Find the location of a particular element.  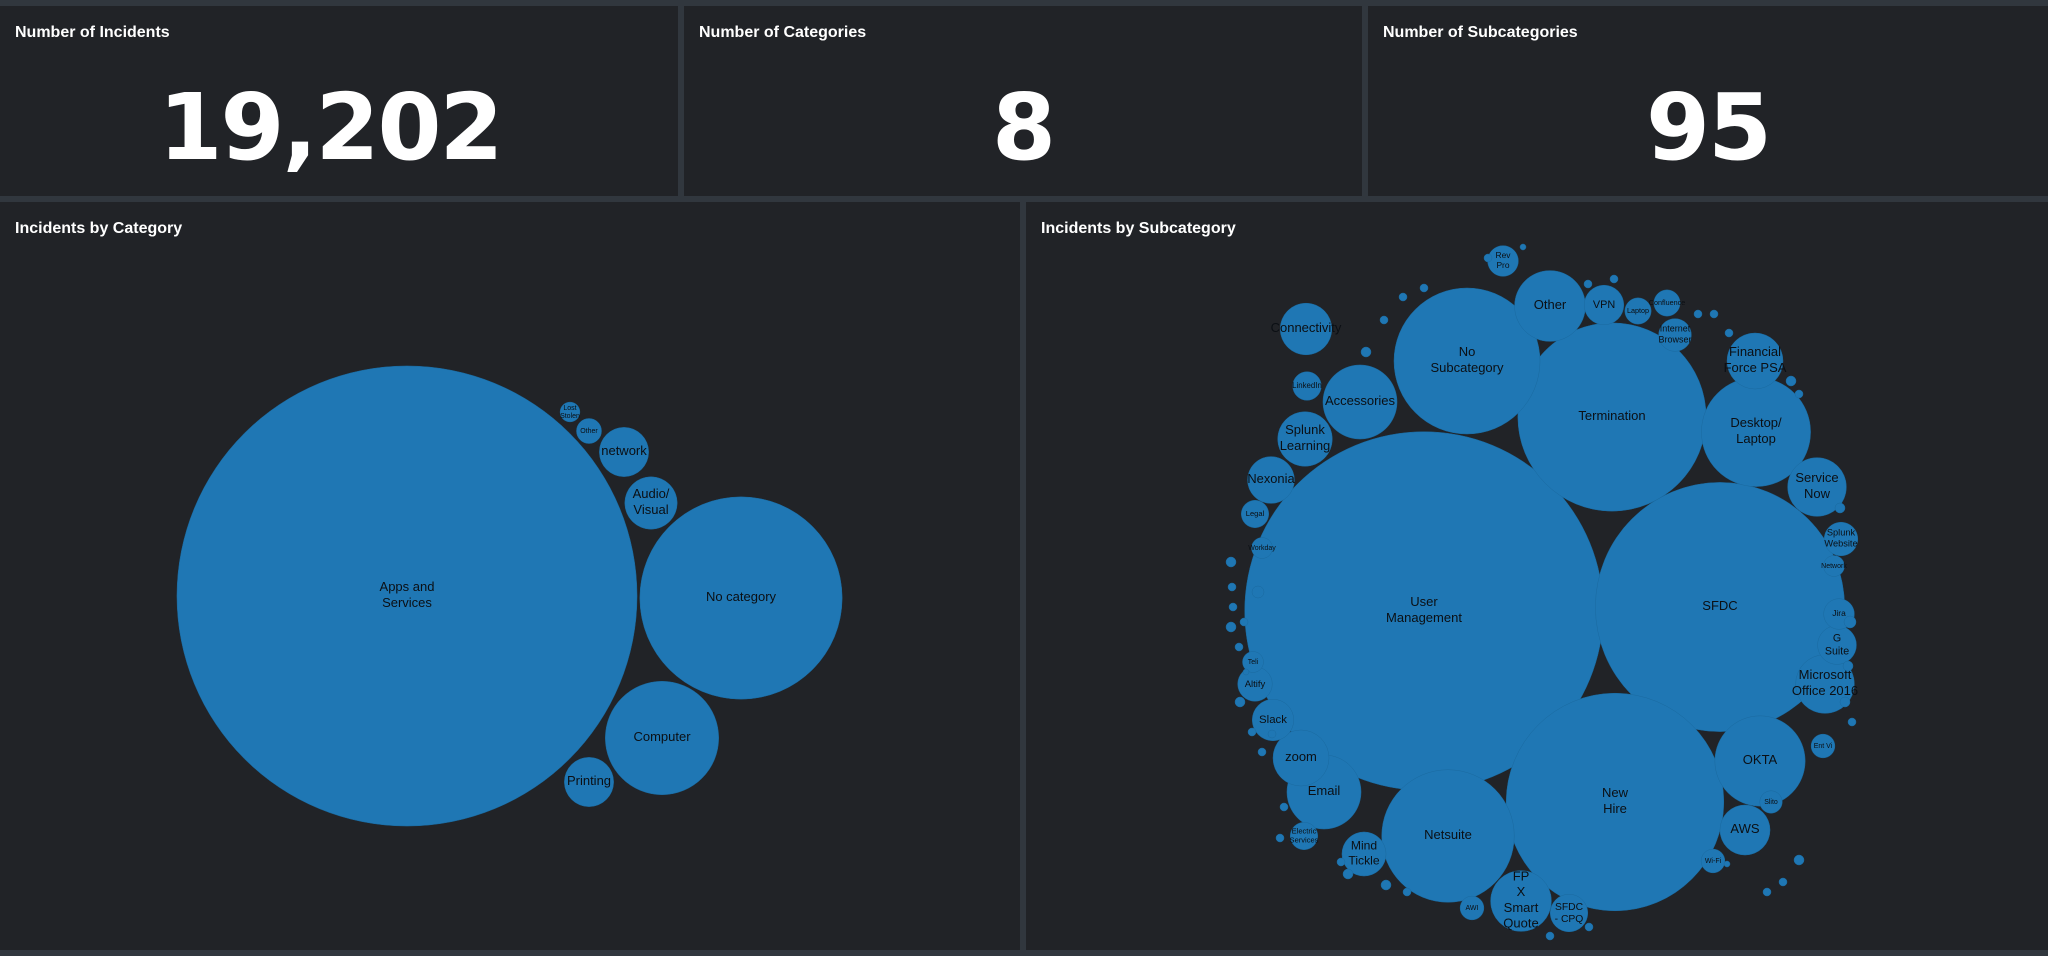

bubble-laptop: Laptop is located at coordinates (1638, 311).